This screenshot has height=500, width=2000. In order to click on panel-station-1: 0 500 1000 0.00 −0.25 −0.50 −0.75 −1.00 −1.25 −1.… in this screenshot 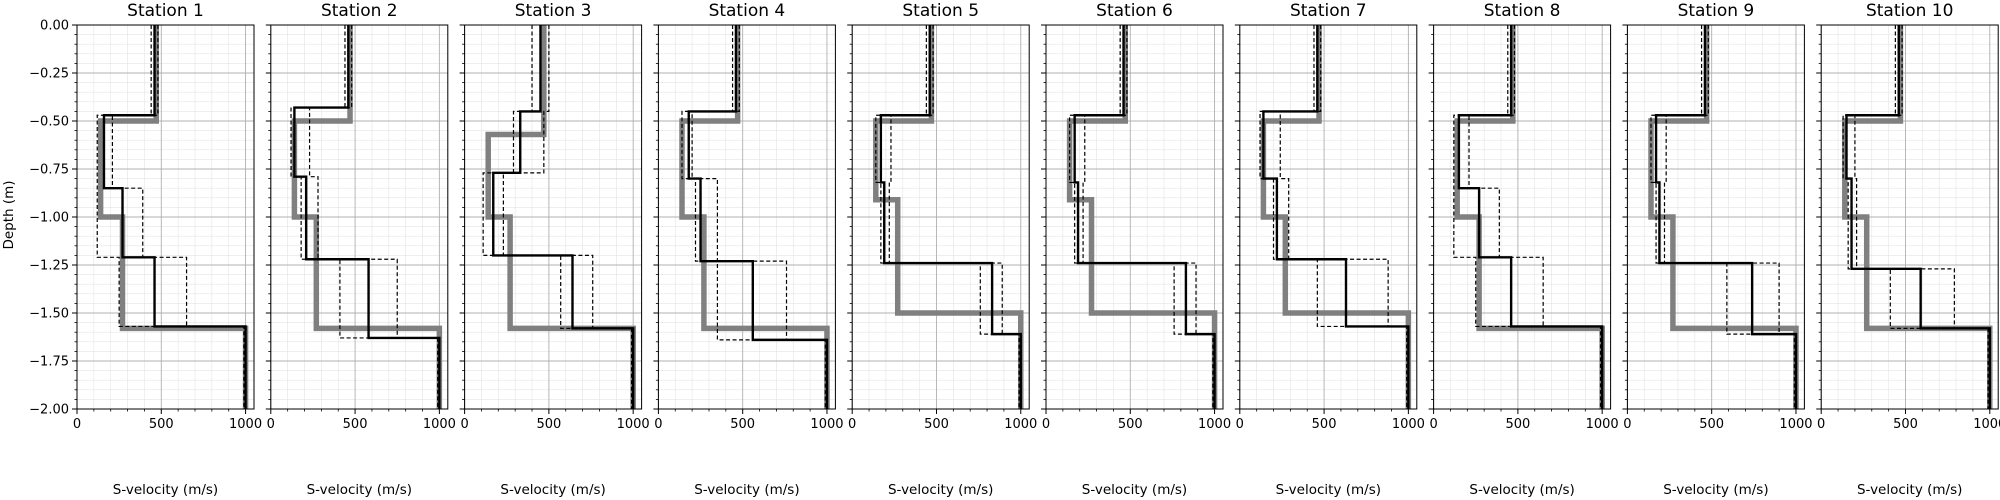, I will do `click(145, 249)`.